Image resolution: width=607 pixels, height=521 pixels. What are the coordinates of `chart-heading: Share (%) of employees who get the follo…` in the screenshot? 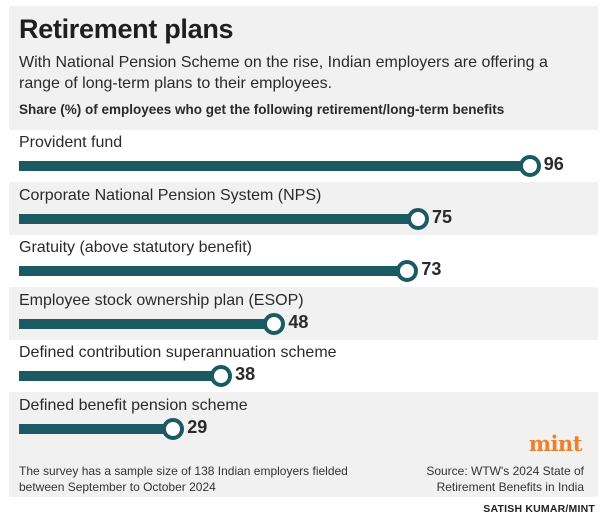 It's located at (262, 109).